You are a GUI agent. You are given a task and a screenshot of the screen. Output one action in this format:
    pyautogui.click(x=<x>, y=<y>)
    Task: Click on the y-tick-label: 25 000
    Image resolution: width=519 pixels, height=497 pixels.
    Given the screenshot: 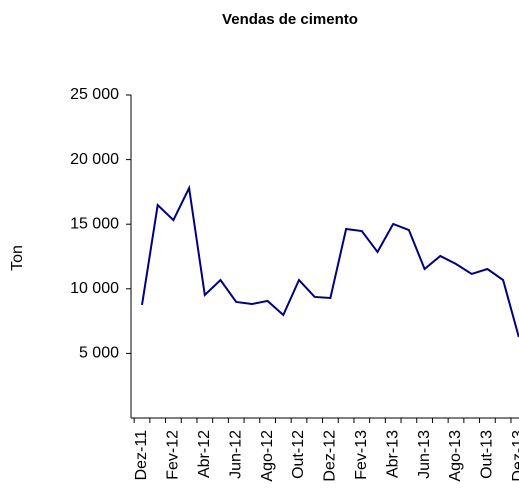 What is the action you would take?
    pyautogui.click(x=94, y=94)
    